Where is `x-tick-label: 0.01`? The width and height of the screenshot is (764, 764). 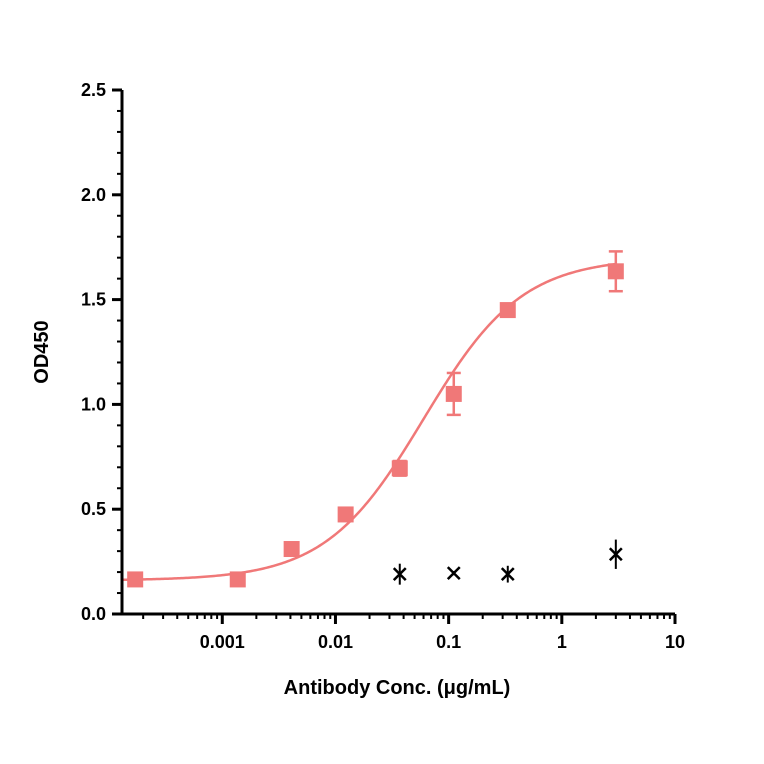 x-tick-label: 0.01 is located at coordinates (335, 642).